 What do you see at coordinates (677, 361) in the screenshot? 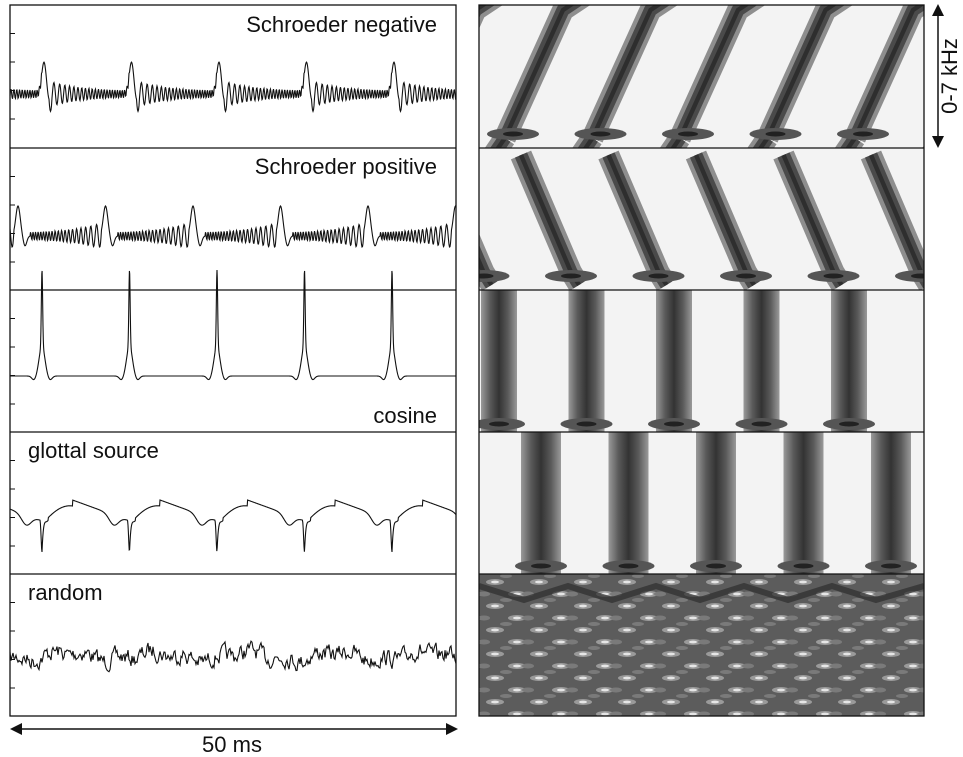
I see `spectrogram-cosine` at bounding box center [677, 361].